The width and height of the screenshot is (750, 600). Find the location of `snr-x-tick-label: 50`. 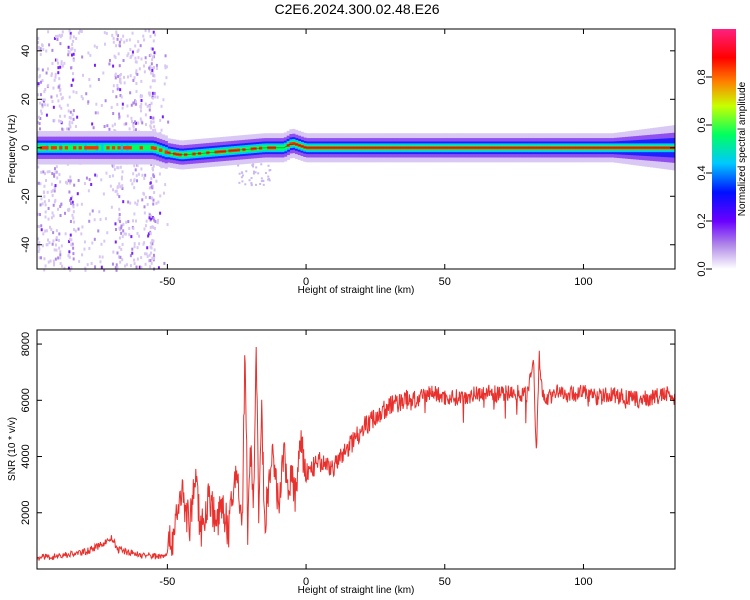

snr-x-tick-label: 50 is located at coordinates (445, 582).